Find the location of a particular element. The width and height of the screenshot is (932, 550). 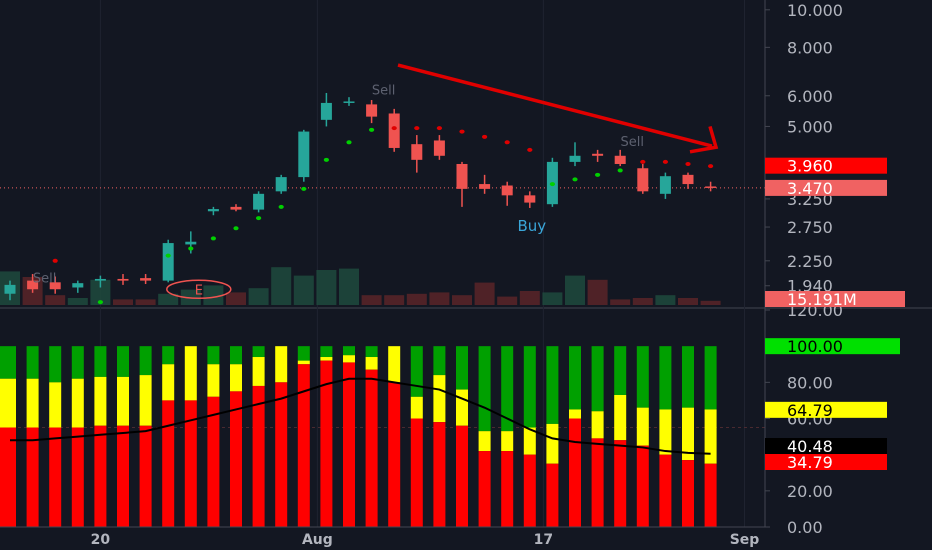

price-label-text: 15.191M is located at coordinates (822, 299).